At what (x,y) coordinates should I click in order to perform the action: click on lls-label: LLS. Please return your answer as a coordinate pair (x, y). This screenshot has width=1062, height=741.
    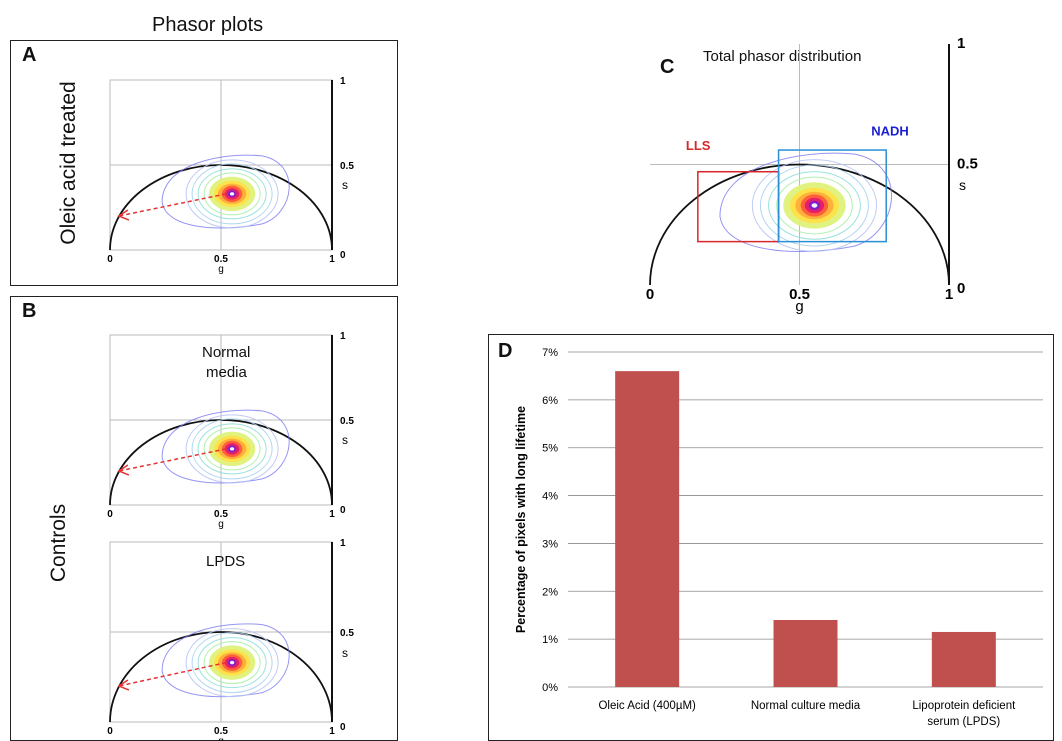
    Looking at the image, I should click on (698, 145).